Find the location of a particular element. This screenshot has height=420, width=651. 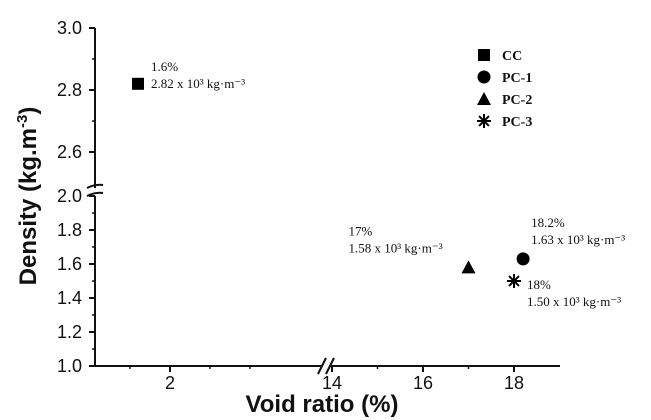

legend-item-pc-3: PC-3 is located at coordinates (504, 122).